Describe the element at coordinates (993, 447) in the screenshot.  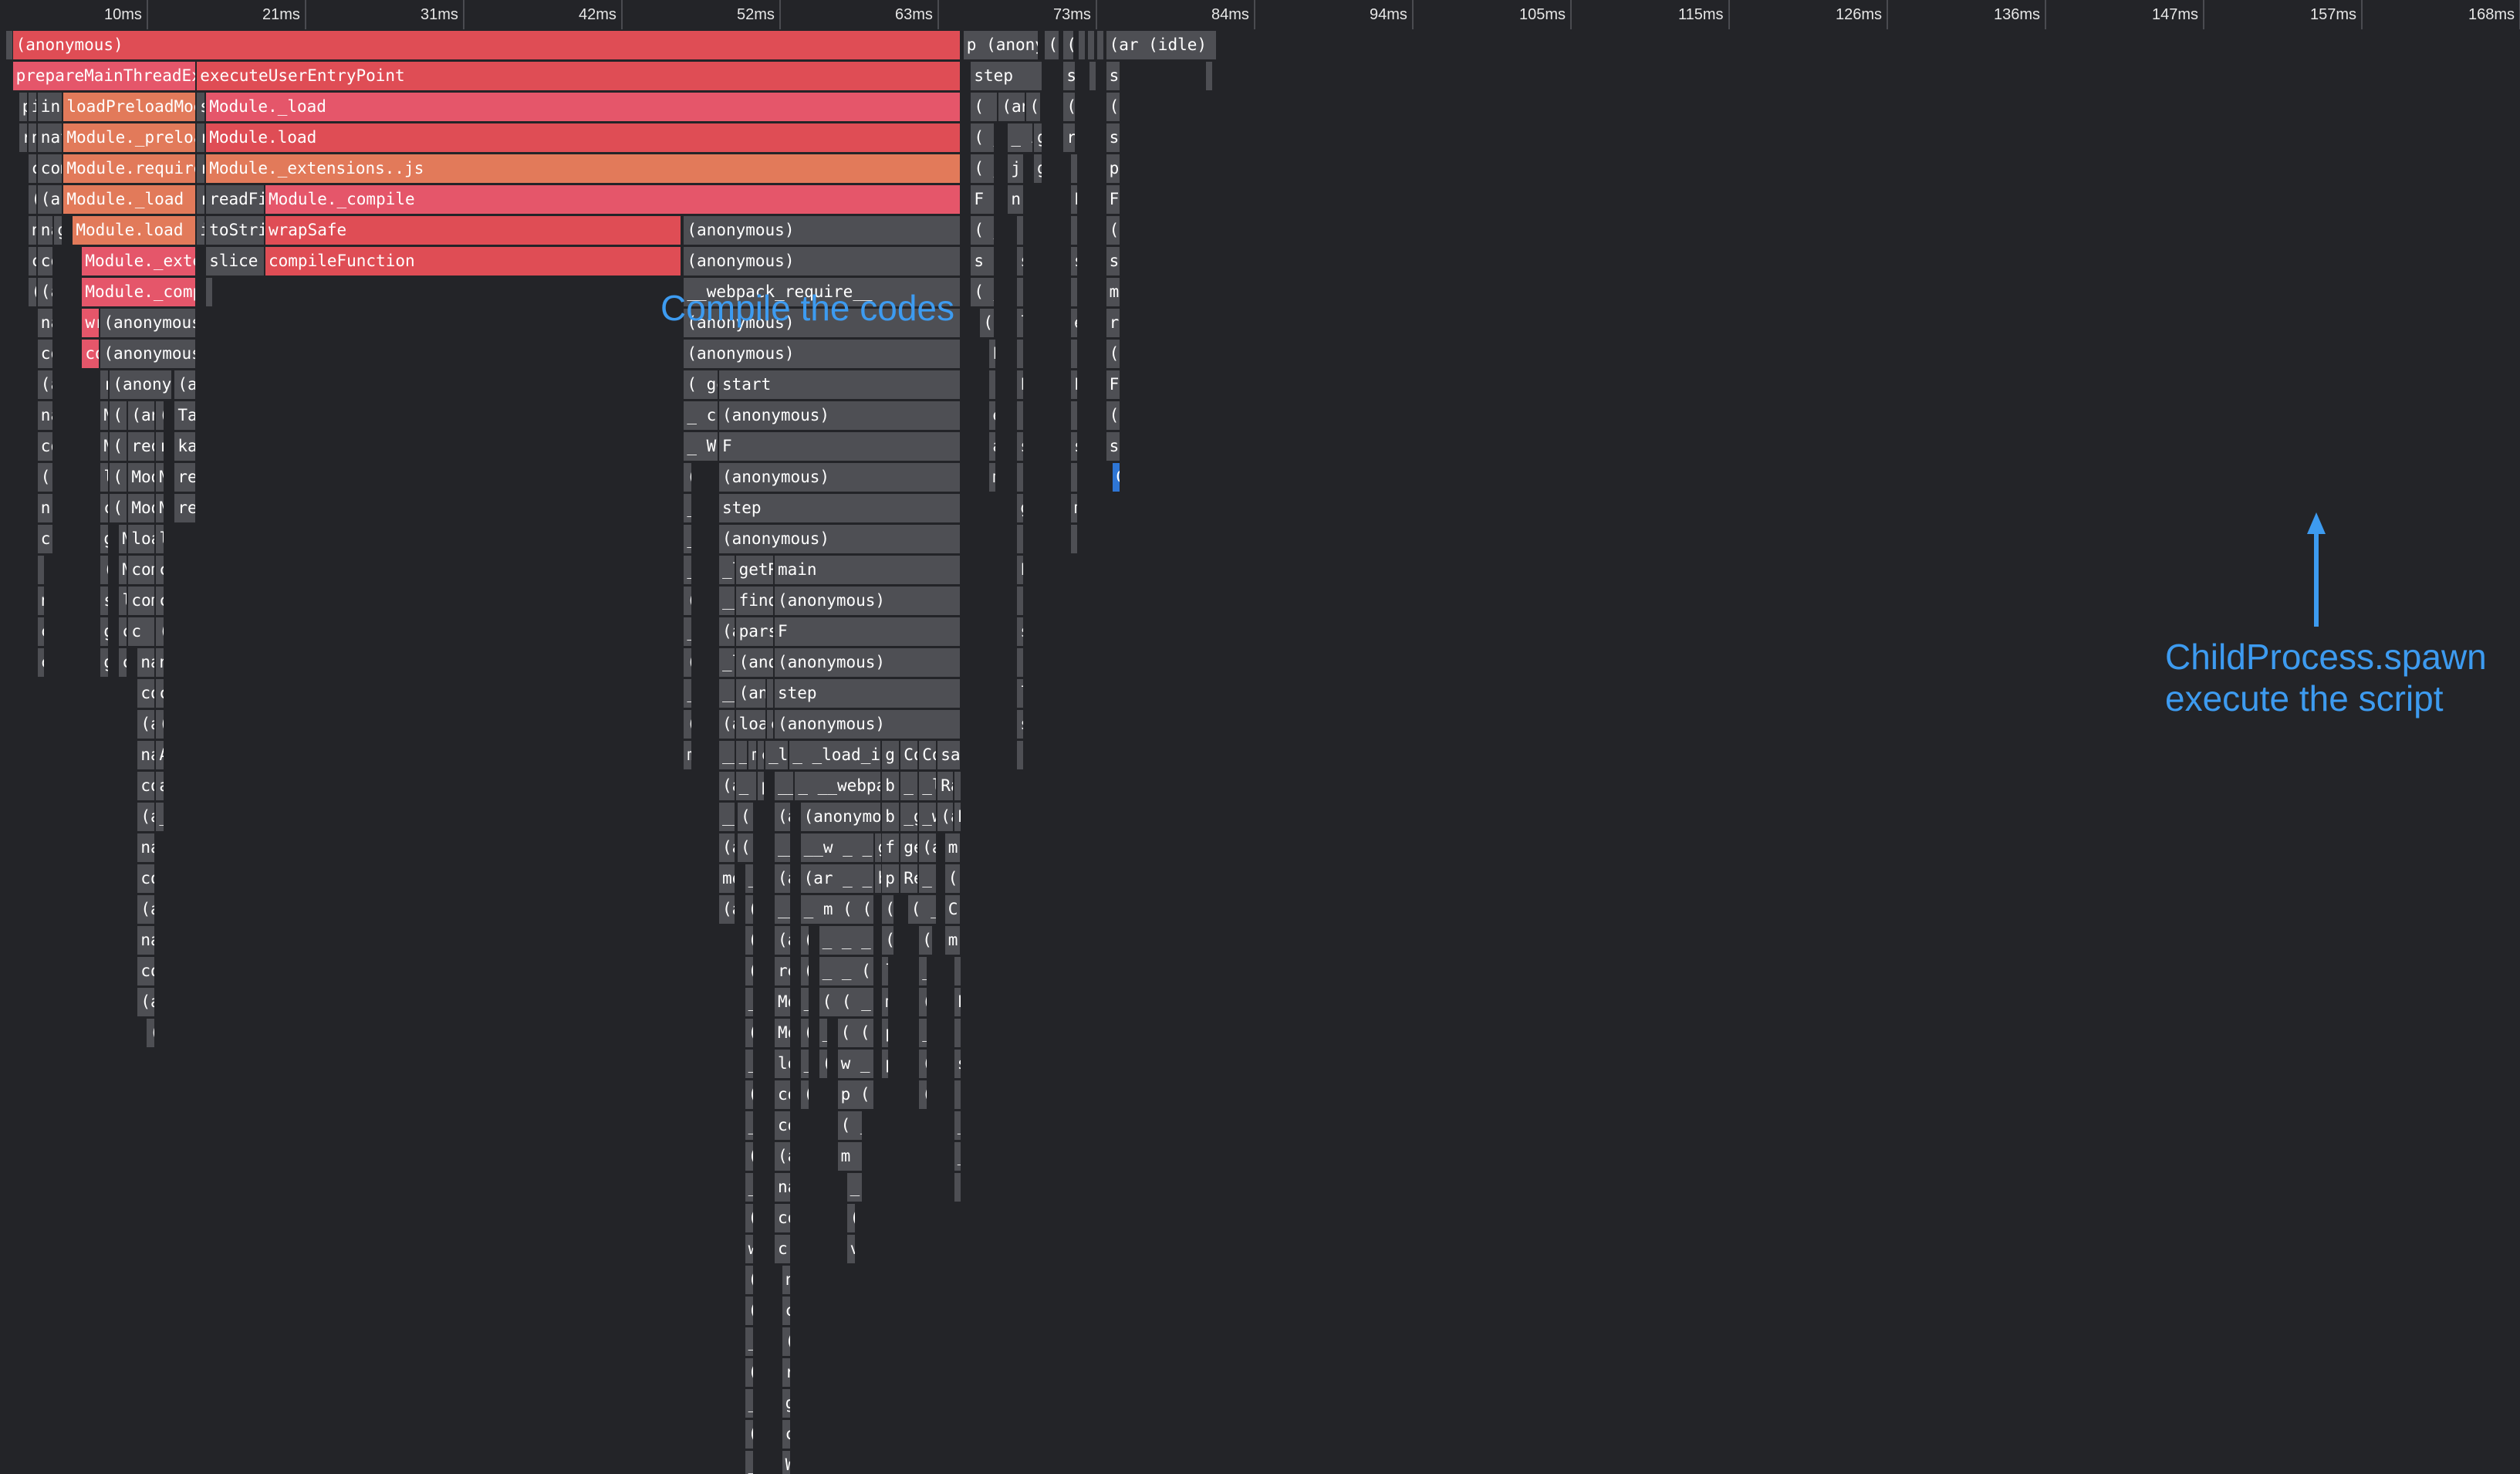
I see `flame-frame: a` at that location.